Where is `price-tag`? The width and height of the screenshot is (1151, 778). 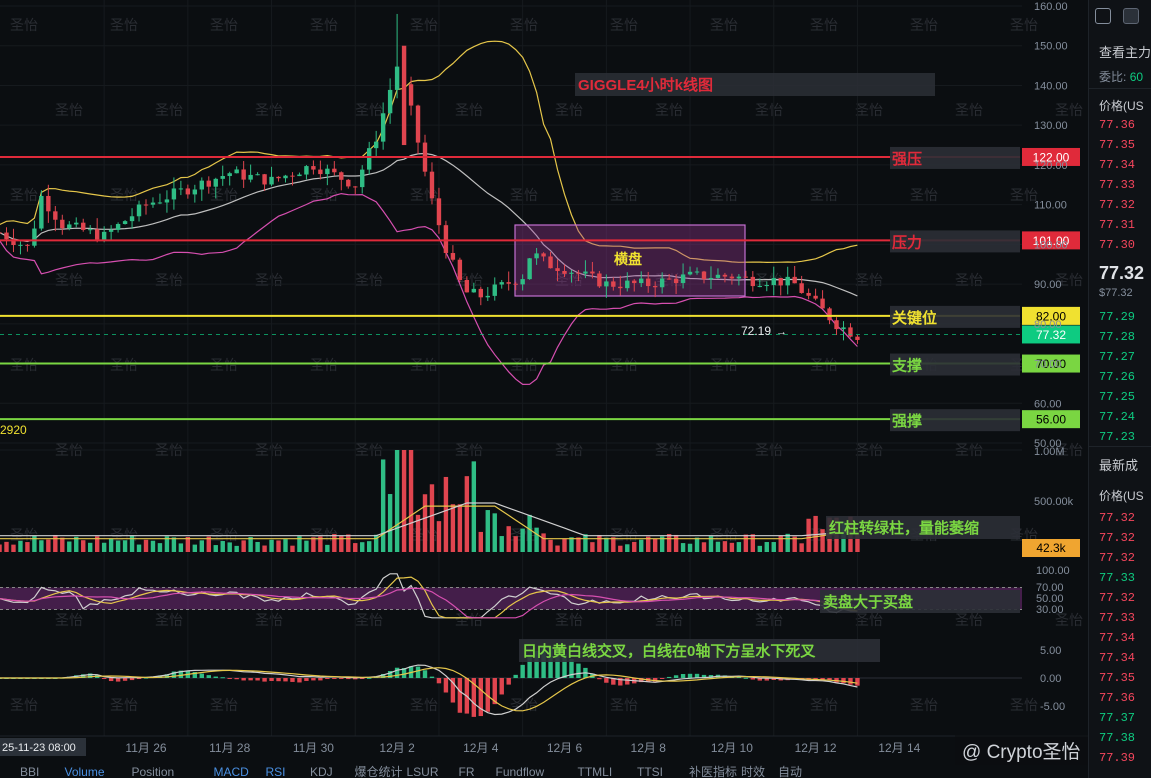 price-tag is located at coordinates (1051, 419).